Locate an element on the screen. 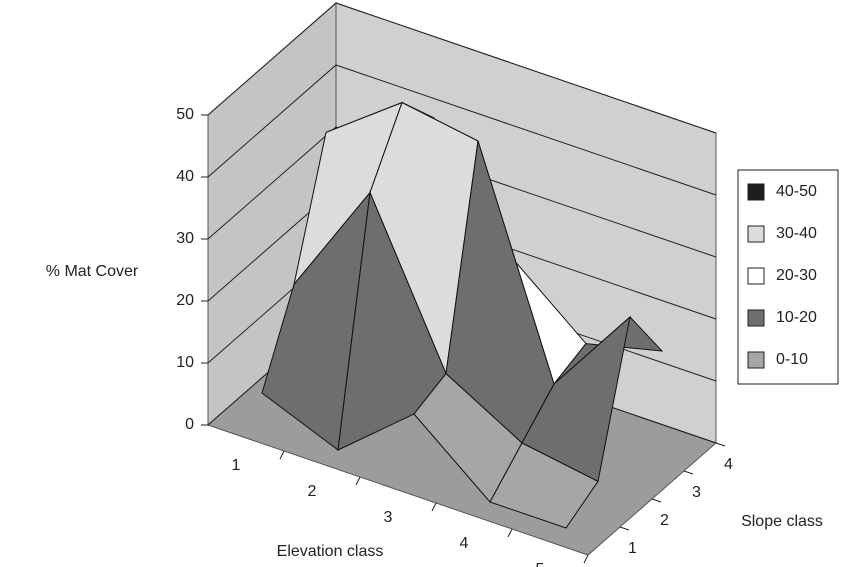 The image size is (842, 567). surface-cell is located at coordinates (544, 485).